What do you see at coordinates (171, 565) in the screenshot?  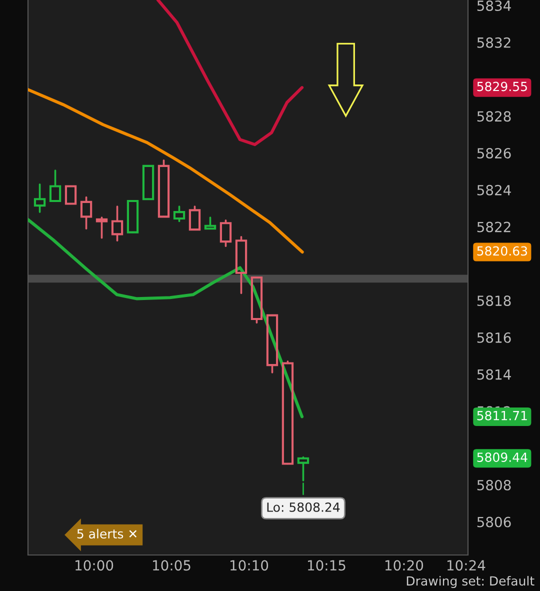 I see `x-tick-label: 10:05` at bounding box center [171, 565].